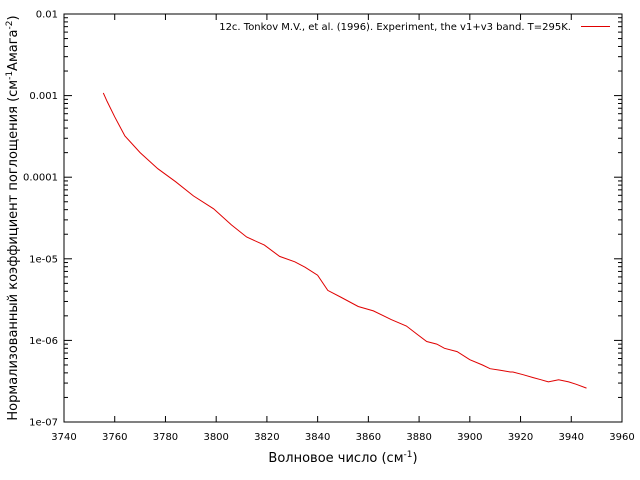 Image resolution: width=640 pixels, height=480 pixels. I want to click on y-tick-label: 0.0001, so click(40, 178).